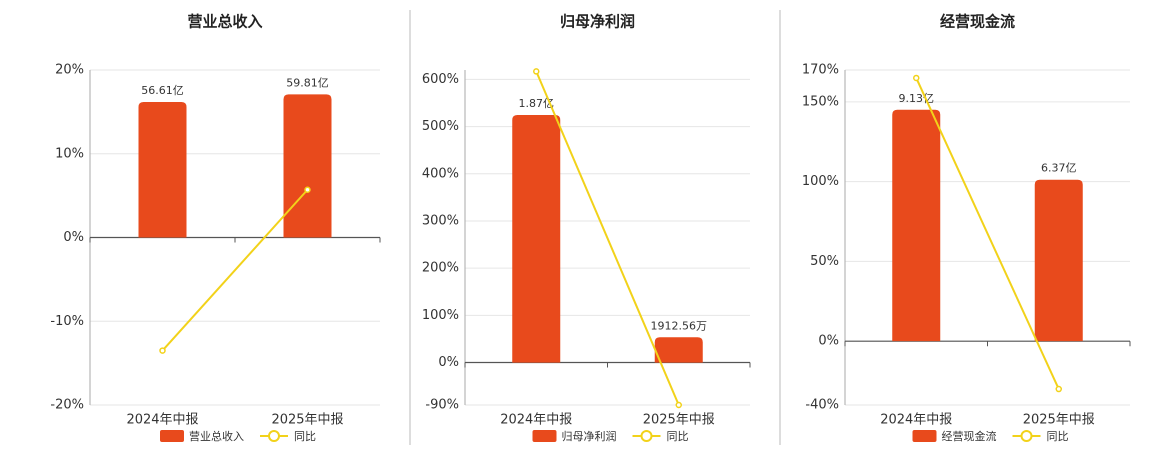 This screenshot has height=450, width=1160. What do you see at coordinates (440, 268) in the screenshot?
I see `y-tick-label: 200%` at bounding box center [440, 268].